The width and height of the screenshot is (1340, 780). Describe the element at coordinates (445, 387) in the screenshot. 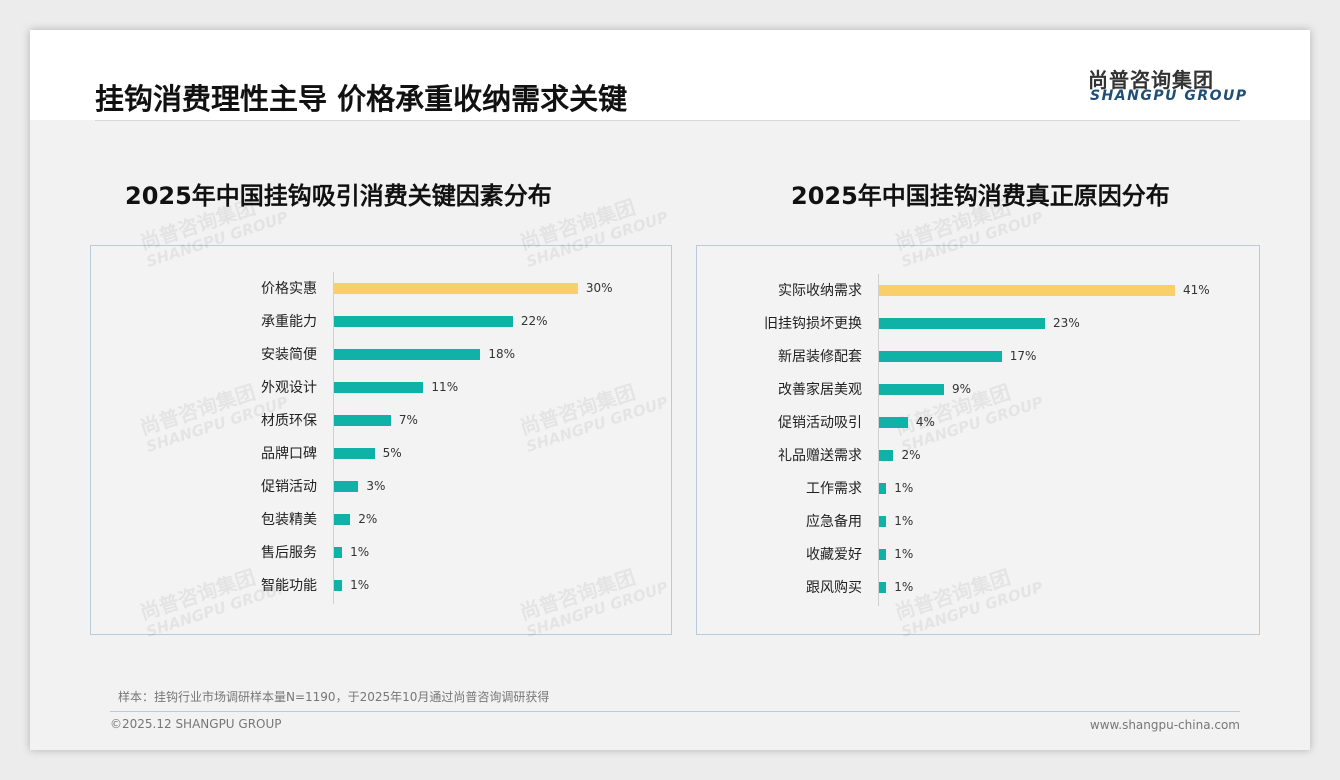

I see `data-label: 11%` at that location.